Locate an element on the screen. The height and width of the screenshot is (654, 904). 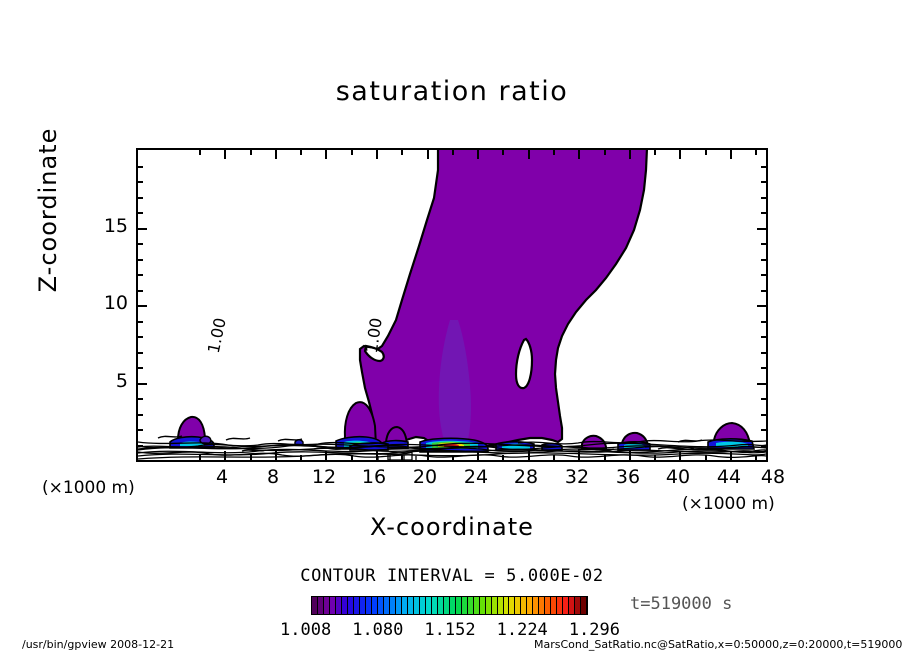
y-axis-unit-label: (×1000 m) is located at coordinates (88, 488).